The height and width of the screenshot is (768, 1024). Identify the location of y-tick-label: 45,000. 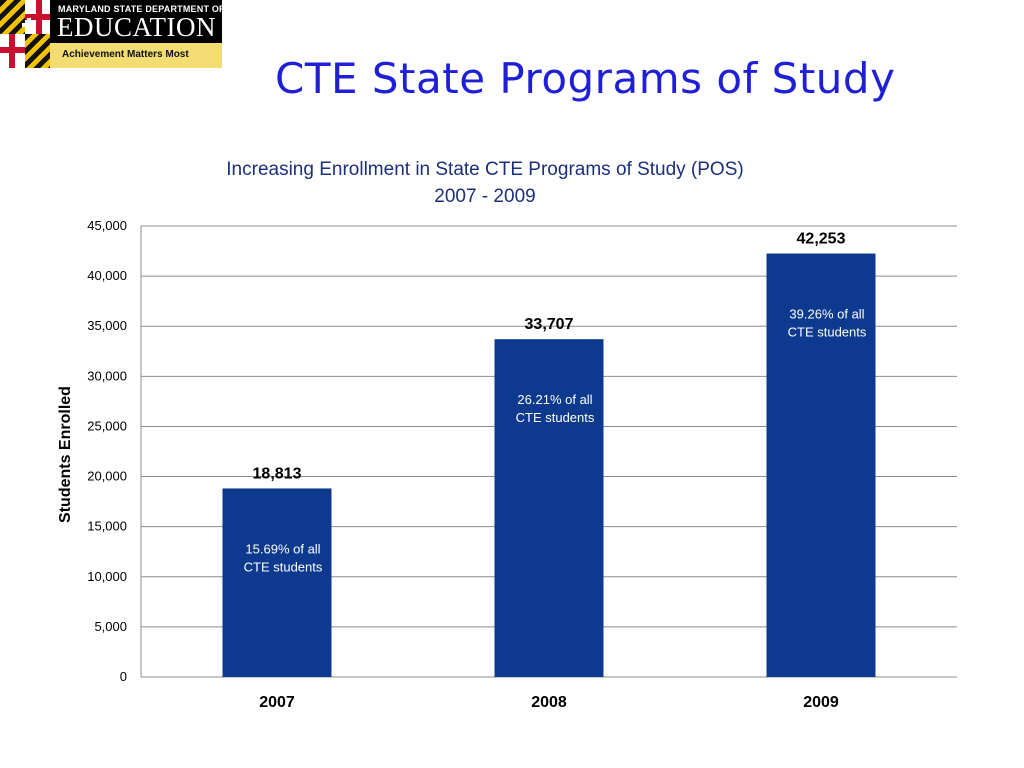
(107, 225).